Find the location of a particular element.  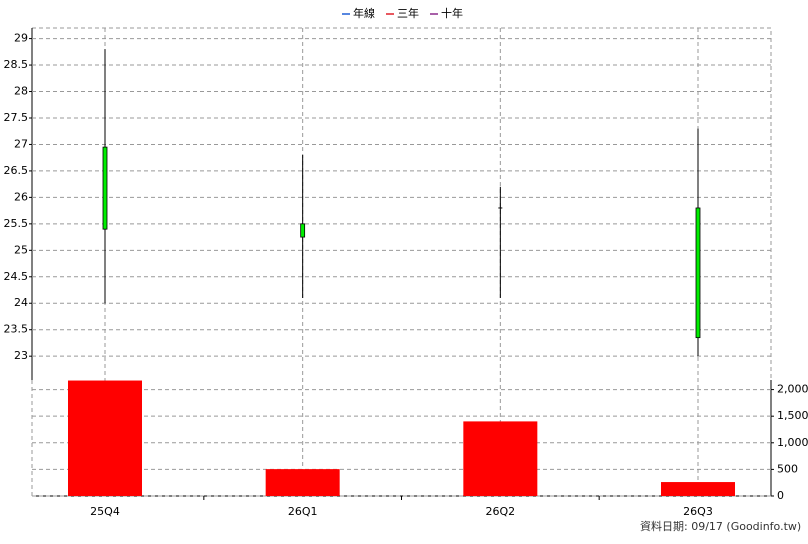

legend-label: 年線 is located at coordinates (364, 13).